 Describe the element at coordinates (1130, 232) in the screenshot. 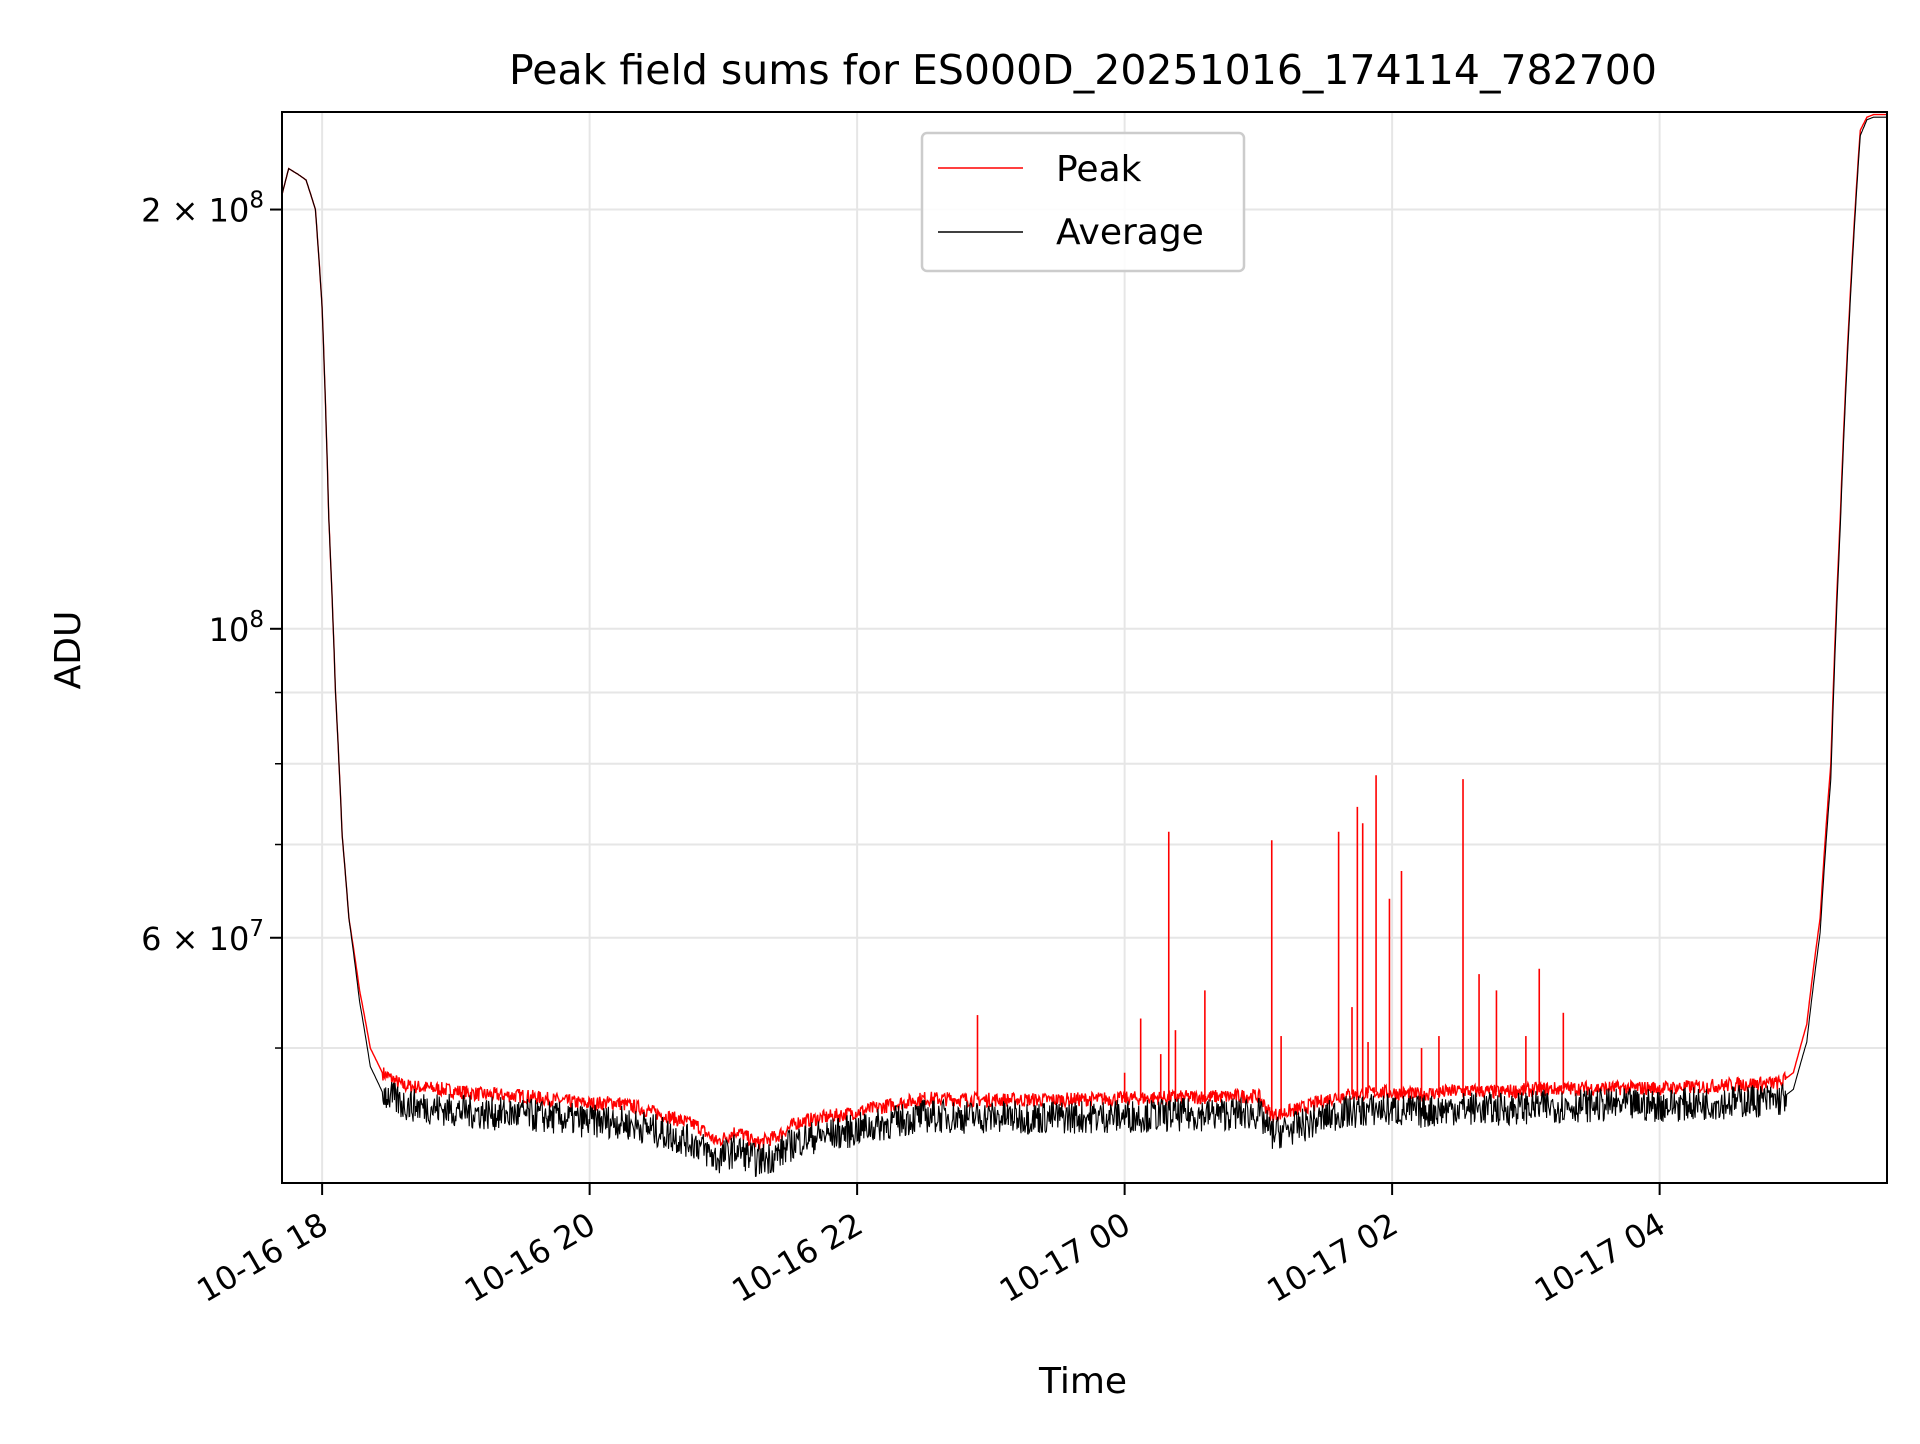

I see `legend-label-average: Average` at that location.